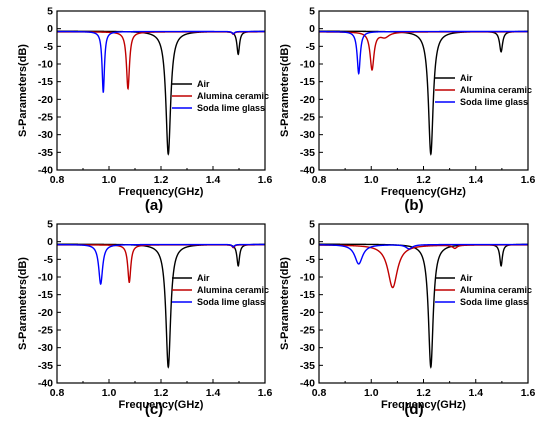 This screenshot has height=425, width=550. What do you see at coordinates (413, 409) in the screenshot?
I see `panel-label: (d)` at bounding box center [413, 409].